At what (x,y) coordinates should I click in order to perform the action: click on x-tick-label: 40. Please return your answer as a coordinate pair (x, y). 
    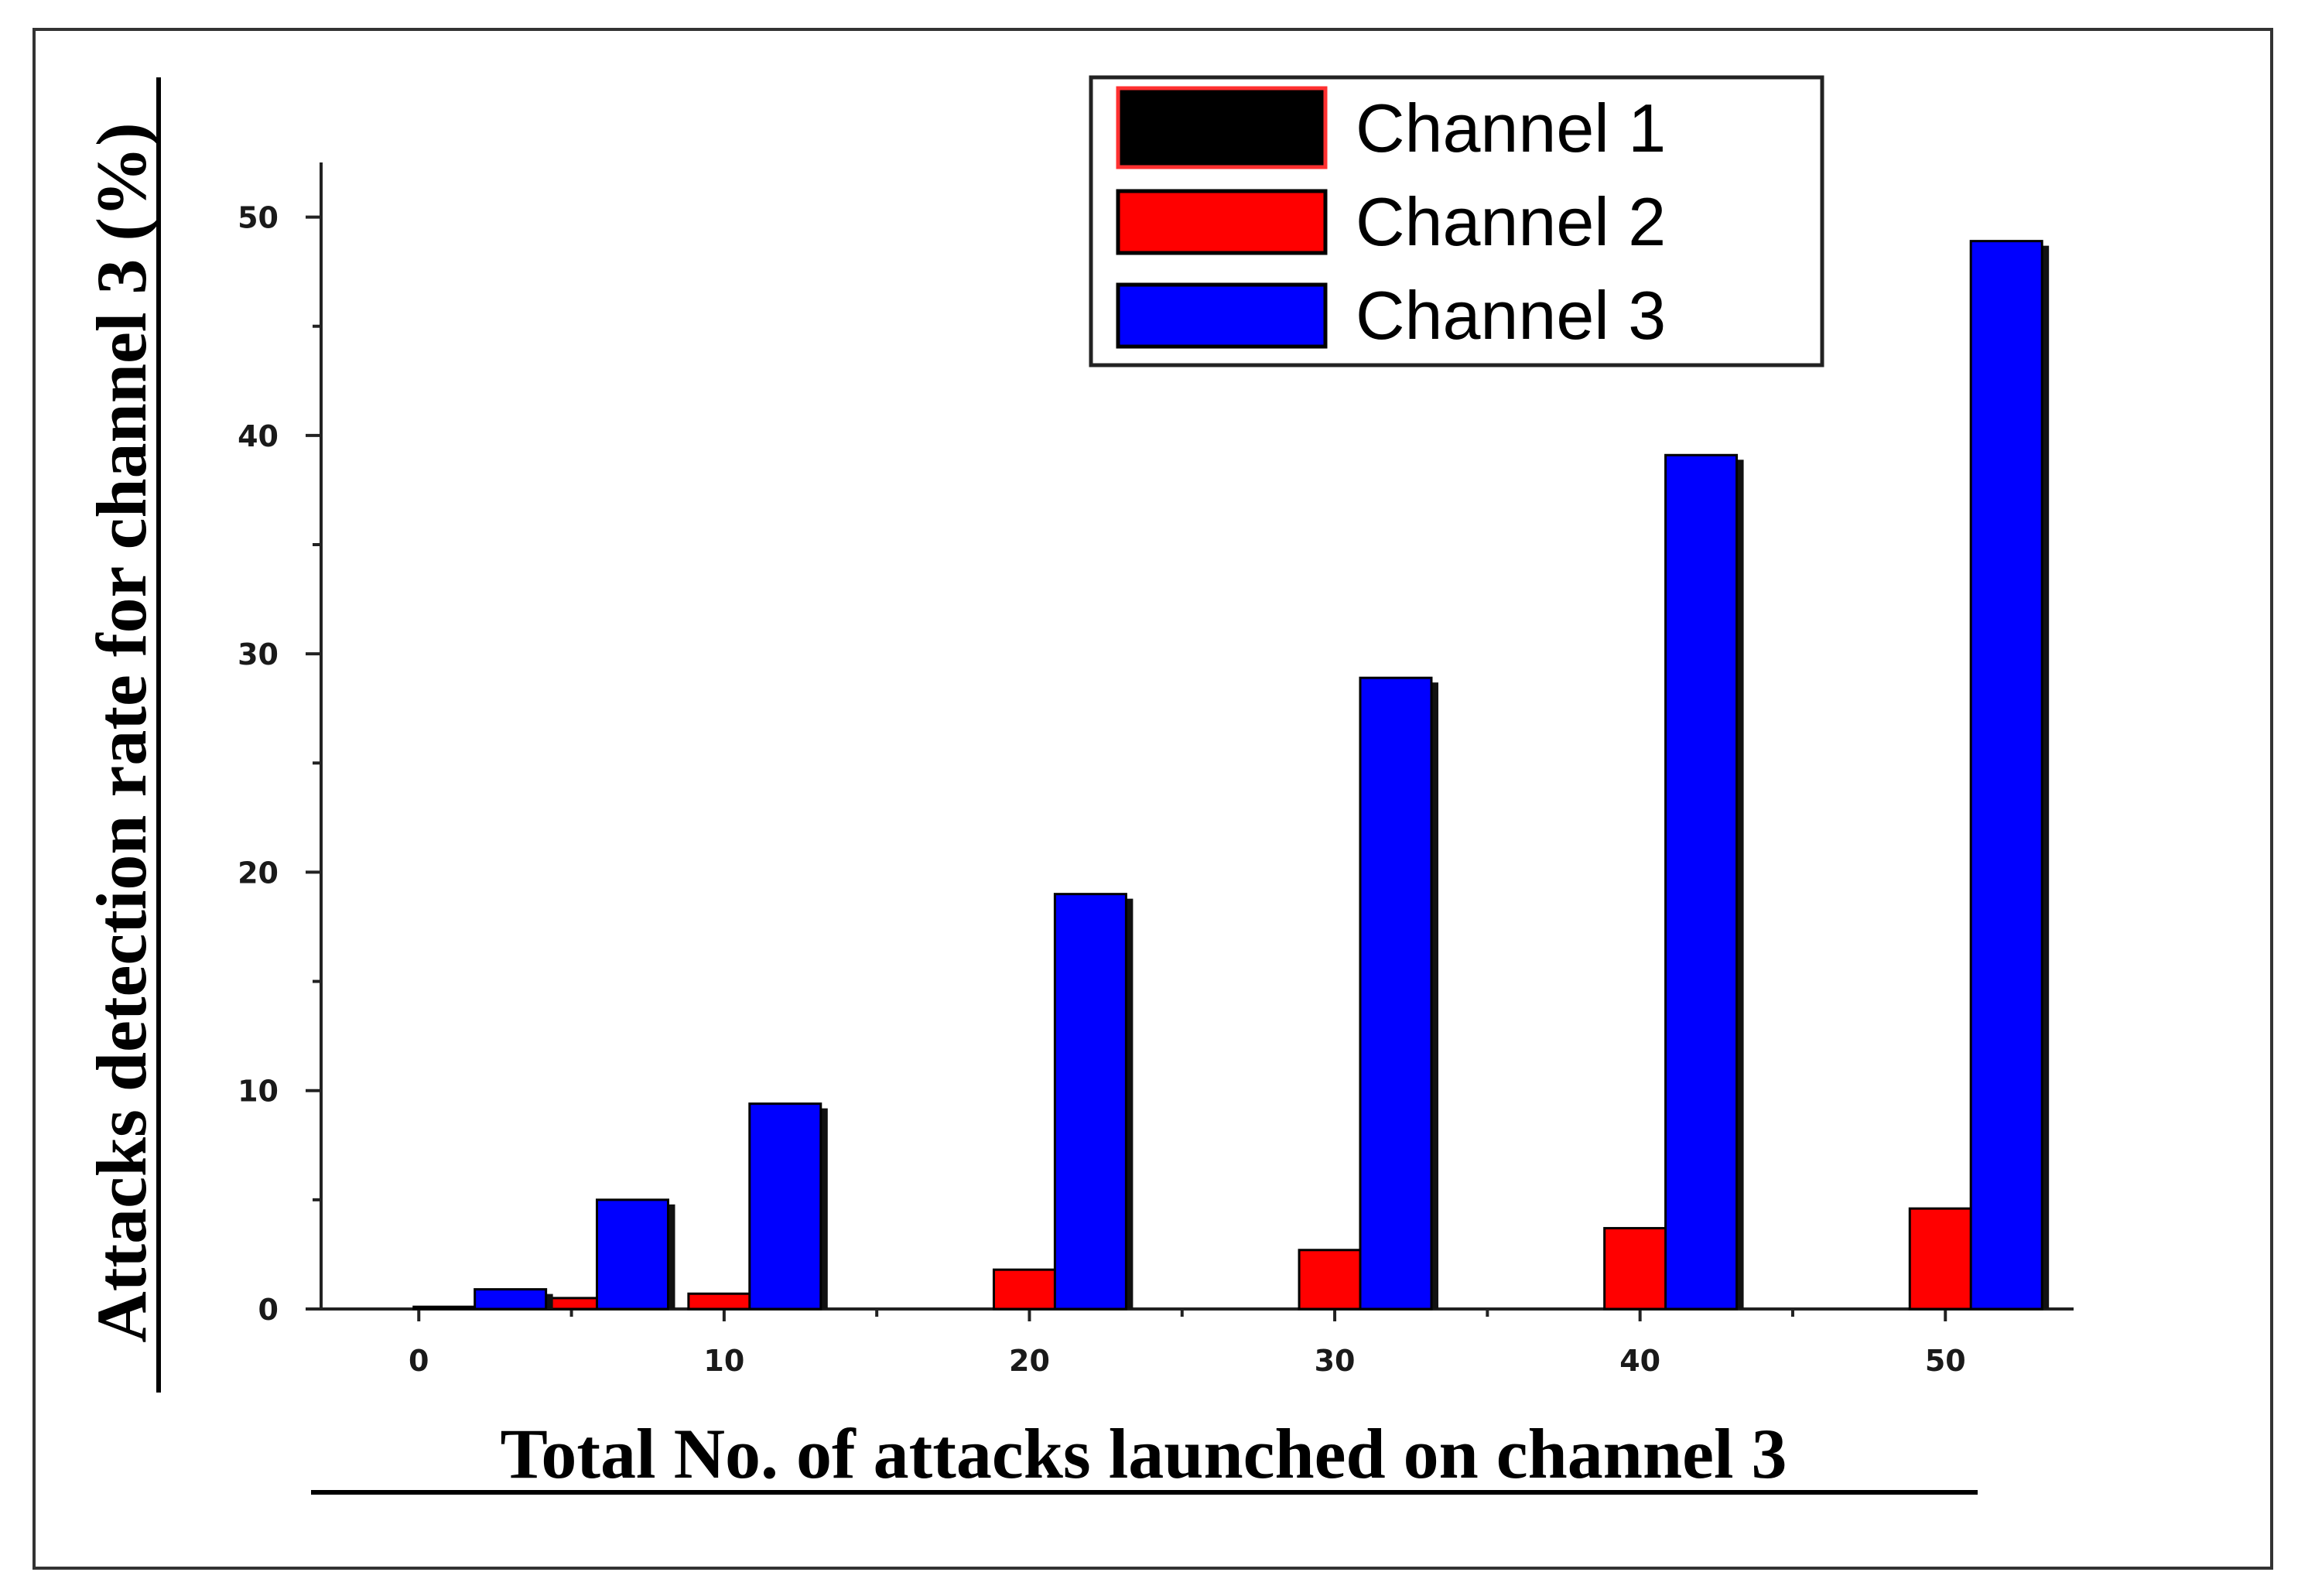
    Looking at the image, I should click on (1640, 1361).